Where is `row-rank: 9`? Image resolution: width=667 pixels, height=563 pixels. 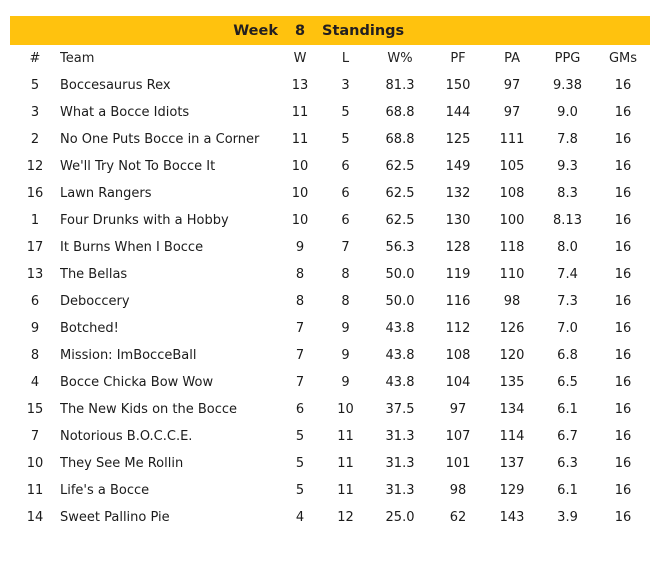 row-rank: 9 is located at coordinates (35, 328).